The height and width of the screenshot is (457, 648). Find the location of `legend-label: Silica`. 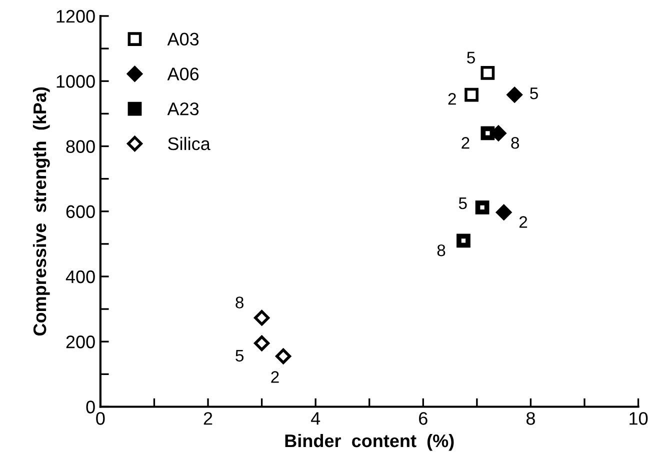

legend-label: Silica is located at coordinates (189, 143).